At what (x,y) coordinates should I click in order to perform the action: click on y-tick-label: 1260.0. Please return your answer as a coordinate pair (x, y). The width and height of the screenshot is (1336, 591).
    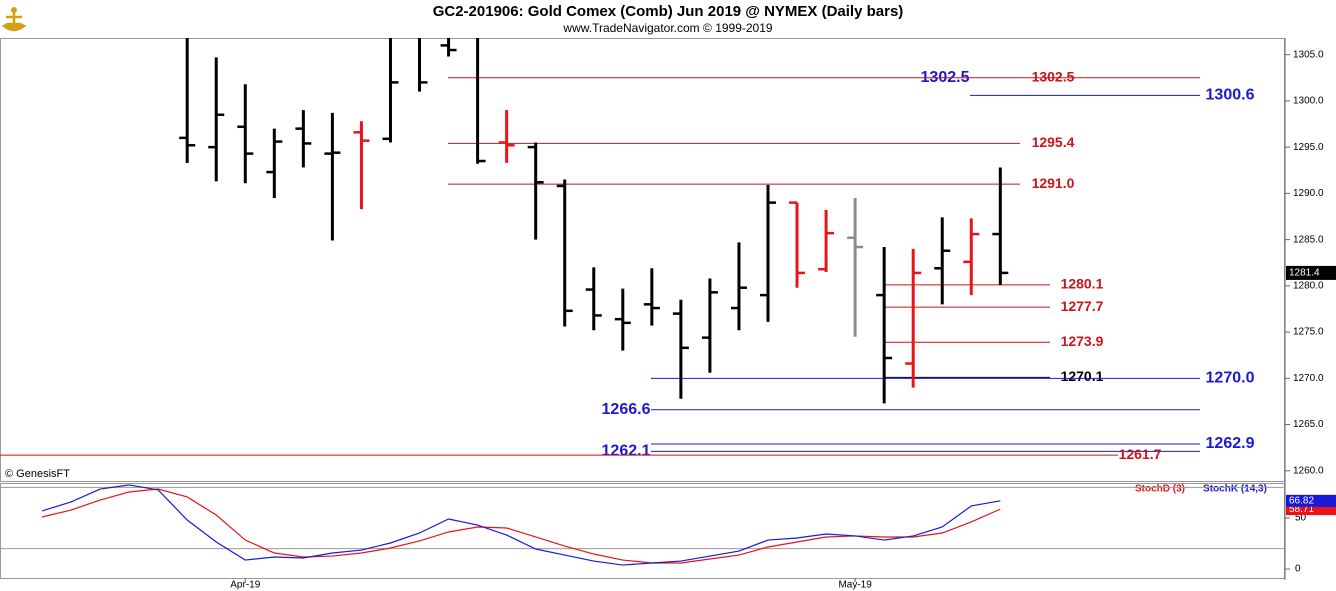
    Looking at the image, I should click on (1308, 470).